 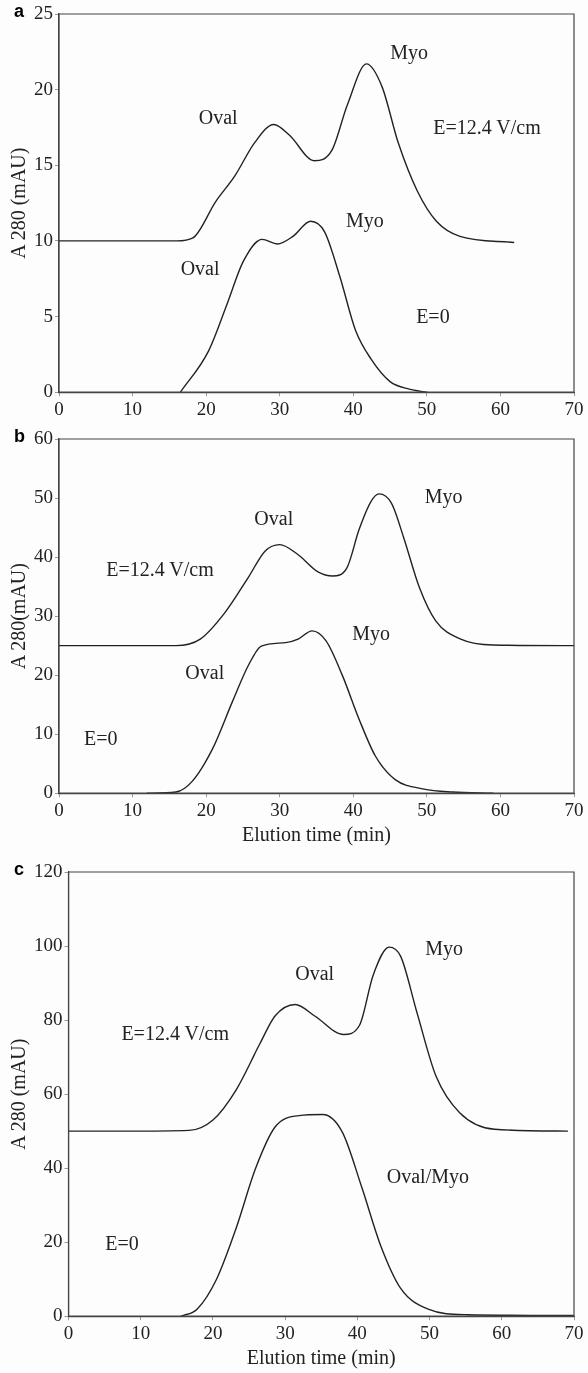 What do you see at coordinates (19, 10) in the screenshot?
I see `chart-title: a` at bounding box center [19, 10].